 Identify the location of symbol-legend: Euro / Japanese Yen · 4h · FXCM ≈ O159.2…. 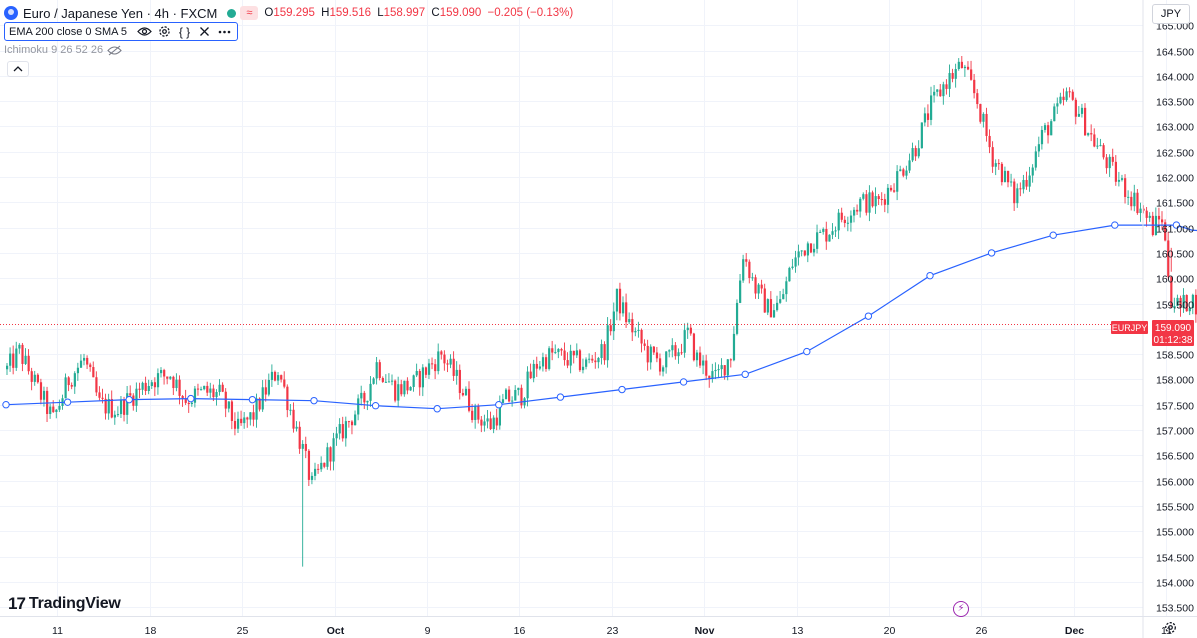
(290, 13).